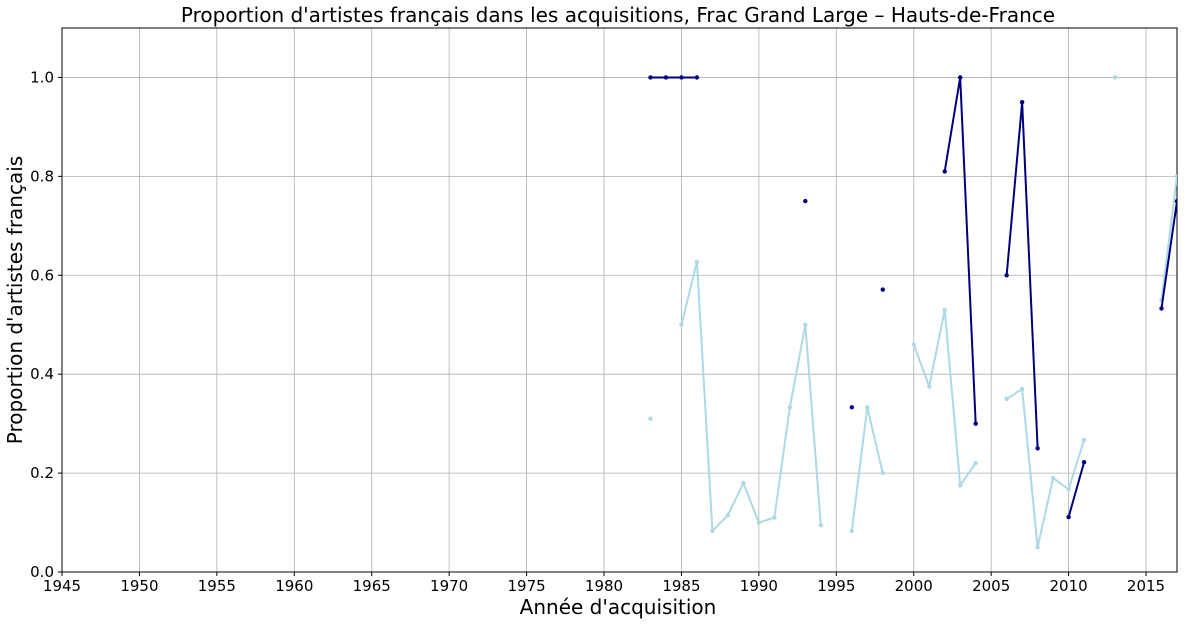 The height and width of the screenshot is (625, 1187). What do you see at coordinates (1069, 586) in the screenshot?
I see `x-tick-label: 2010` at bounding box center [1069, 586].